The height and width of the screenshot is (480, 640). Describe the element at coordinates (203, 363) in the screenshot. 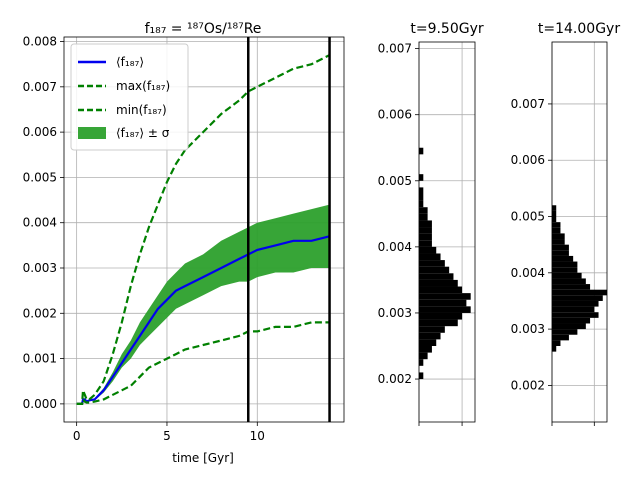

I see `min-line` at that location.